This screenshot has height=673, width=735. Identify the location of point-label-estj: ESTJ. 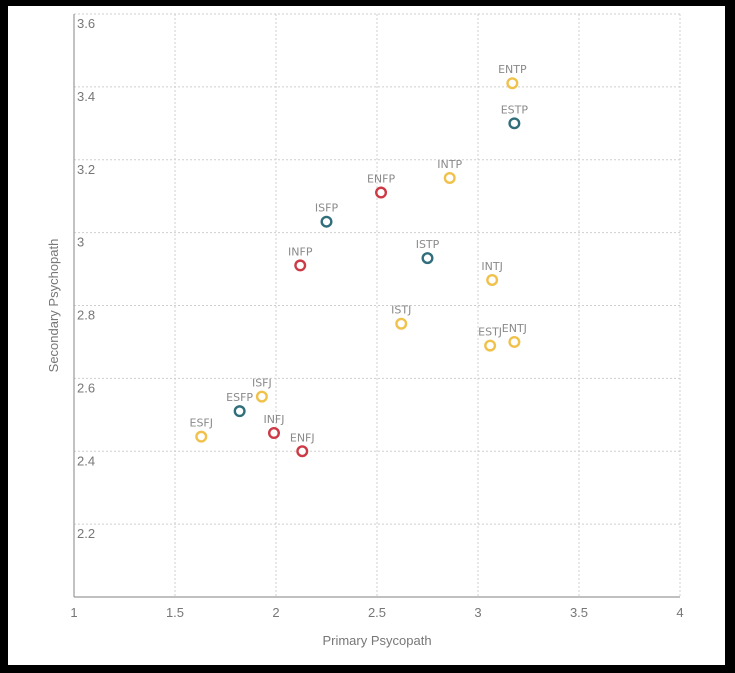
(490, 332).